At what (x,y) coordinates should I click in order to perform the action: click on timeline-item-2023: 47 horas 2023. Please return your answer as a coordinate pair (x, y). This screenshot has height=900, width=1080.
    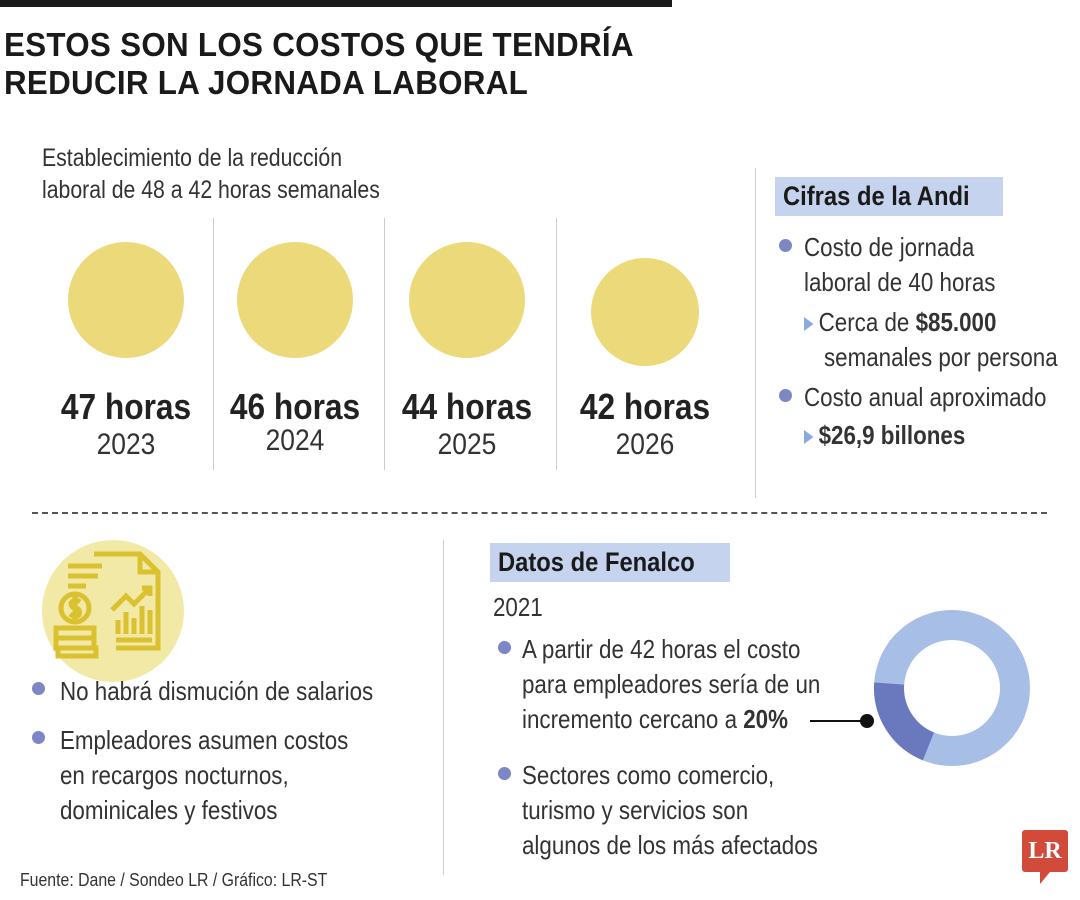
    Looking at the image, I should click on (126, 341).